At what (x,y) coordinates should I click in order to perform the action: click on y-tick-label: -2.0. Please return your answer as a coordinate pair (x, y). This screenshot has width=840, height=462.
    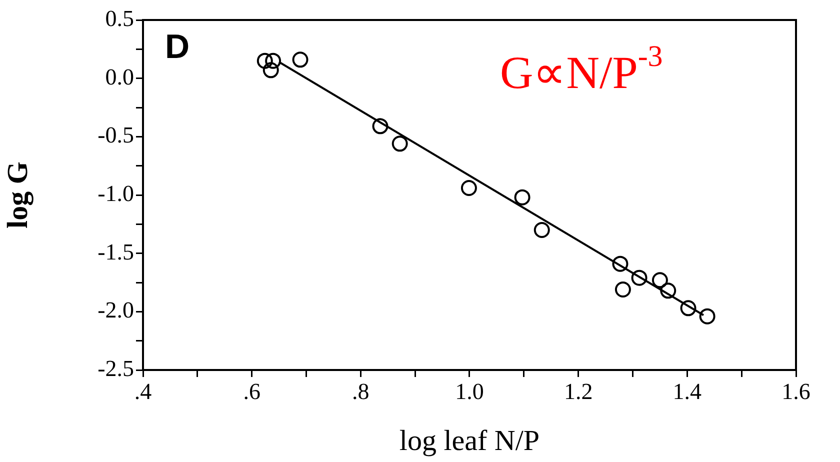
    Looking at the image, I should click on (116, 310).